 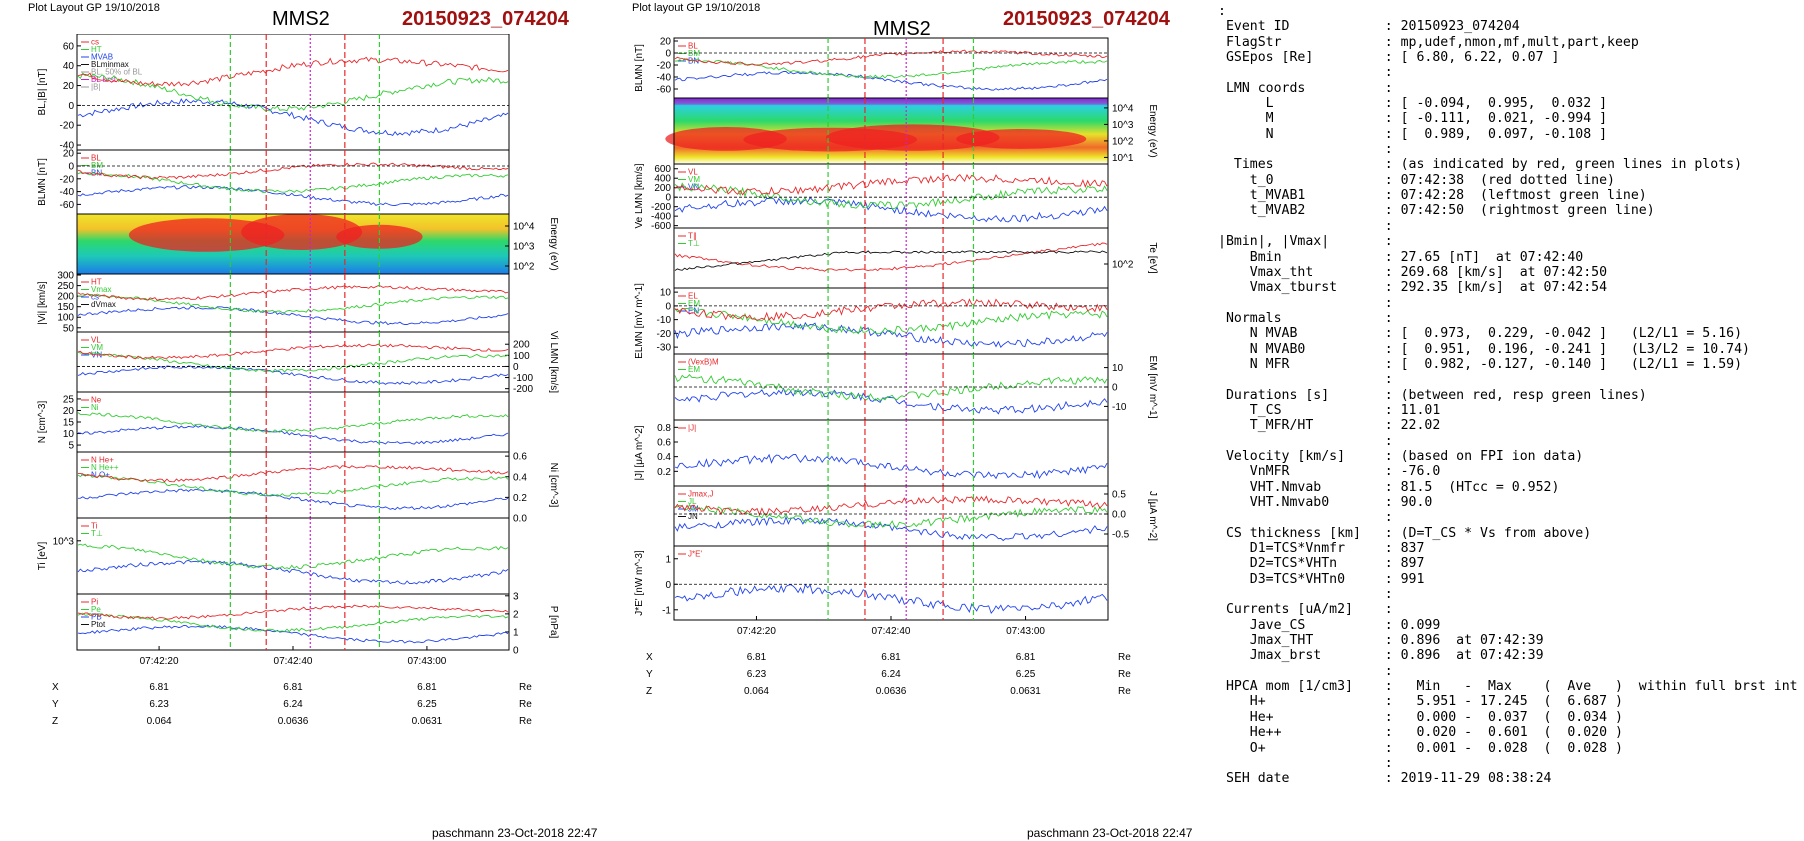 What do you see at coordinates (1110, 833) in the screenshot?
I see `right-plot-footer: paschmann 23-Oct-2018 22:47` at bounding box center [1110, 833].